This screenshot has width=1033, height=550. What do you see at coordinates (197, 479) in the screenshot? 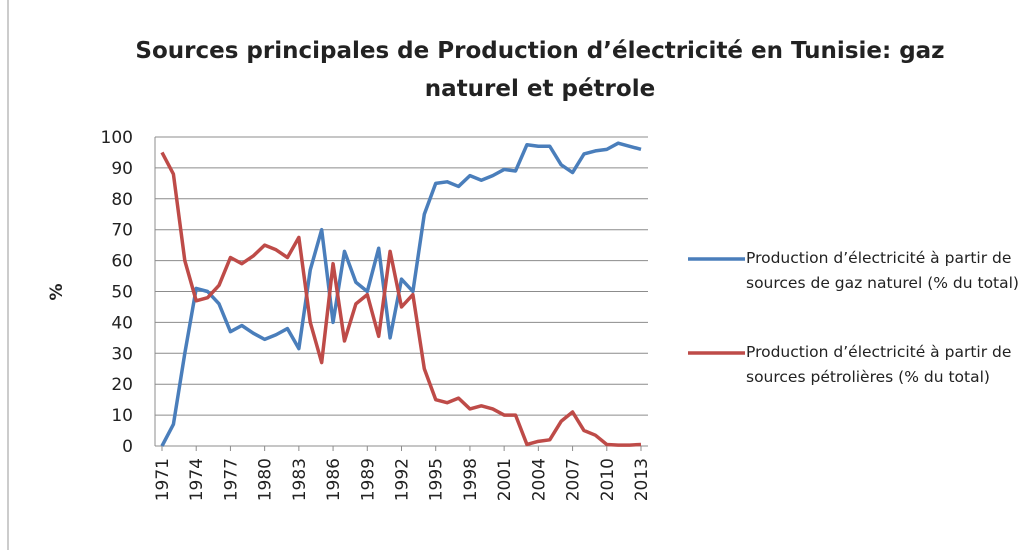
I see `x-tick-label: 1974` at bounding box center [197, 479].